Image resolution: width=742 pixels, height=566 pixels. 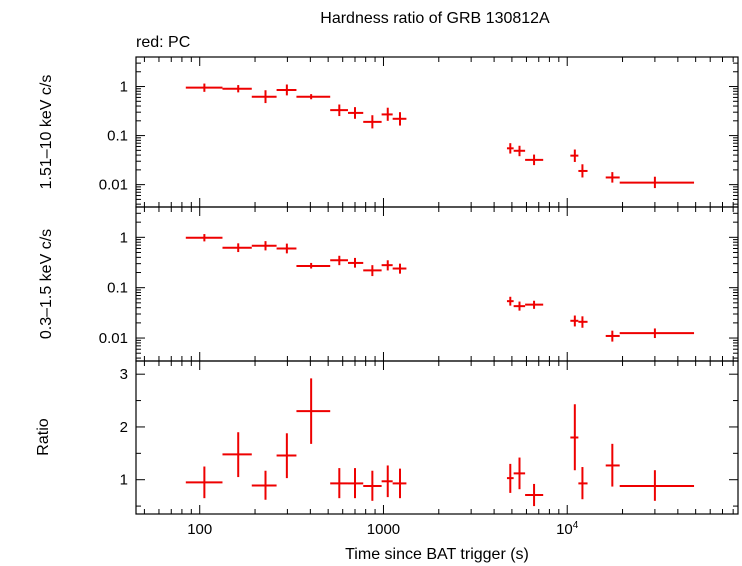 What do you see at coordinates (435, 18) in the screenshot?
I see `chart-title: Hardness ratio of GRB 130812A` at bounding box center [435, 18].